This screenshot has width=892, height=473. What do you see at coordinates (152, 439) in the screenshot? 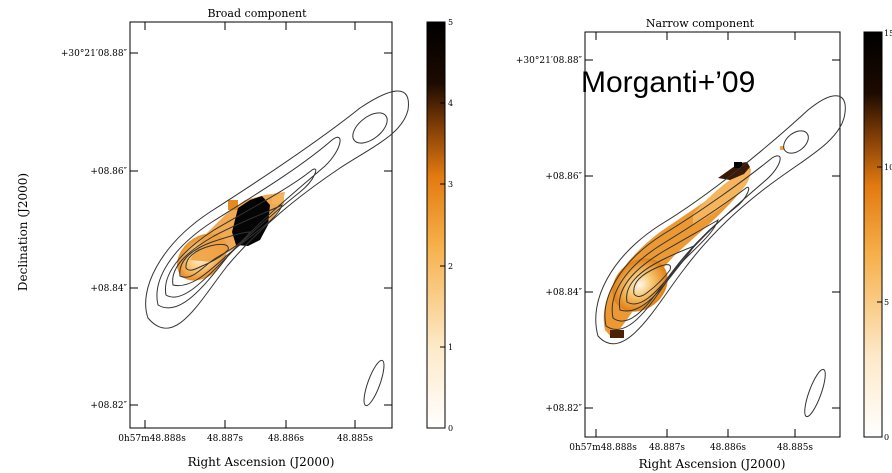
I see `left-x-tick-label: 0h57m48.888s` at bounding box center [152, 439].